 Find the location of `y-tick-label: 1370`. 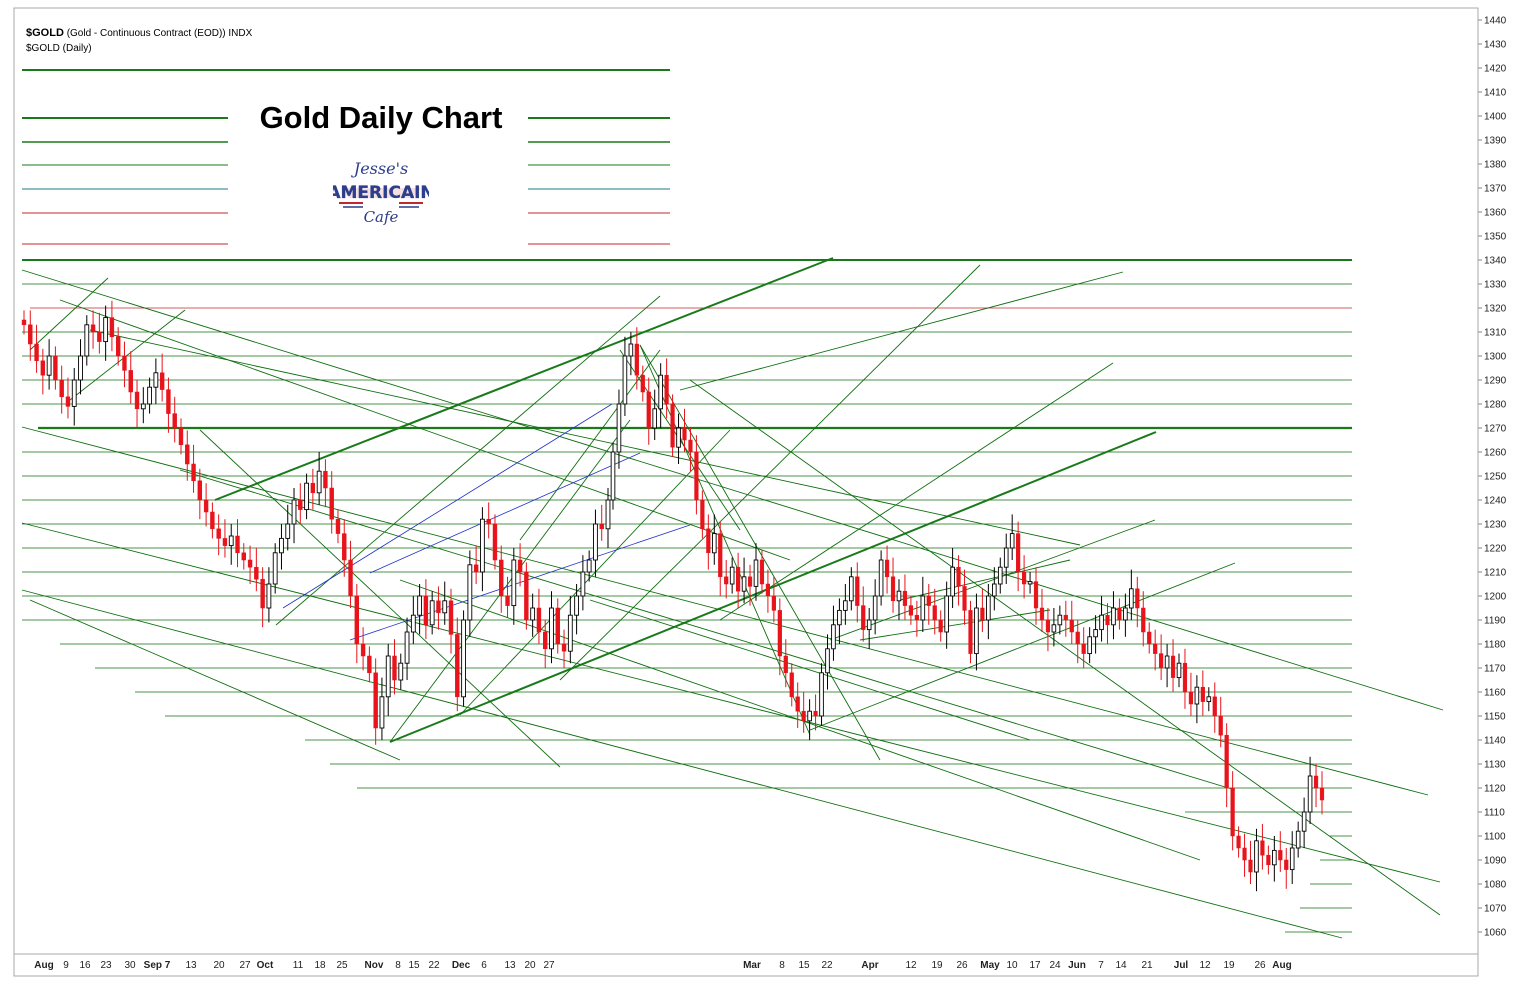

y-tick-label: 1370 is located at coordinates (1495, 189).